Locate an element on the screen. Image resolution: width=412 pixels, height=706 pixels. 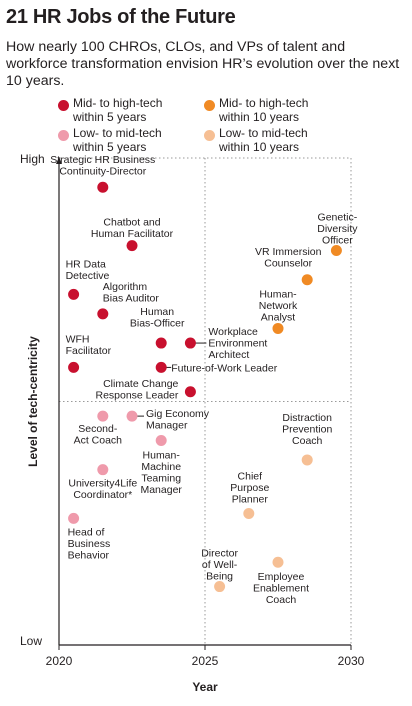
point-label-0: Strategic HR Business Continuity-Director is located at coordinates (102, 166).